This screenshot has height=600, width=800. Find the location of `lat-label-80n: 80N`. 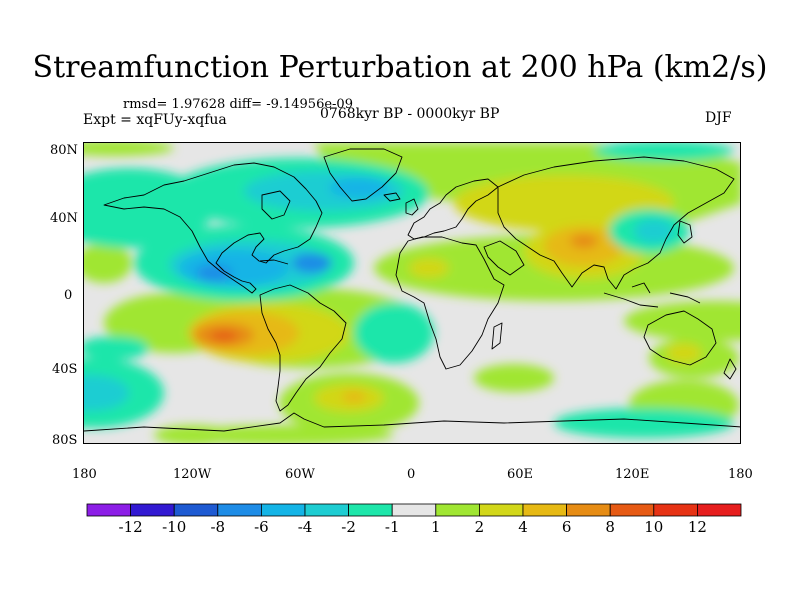

lat-label-80n: 80N is located at coordinates (64, 150).